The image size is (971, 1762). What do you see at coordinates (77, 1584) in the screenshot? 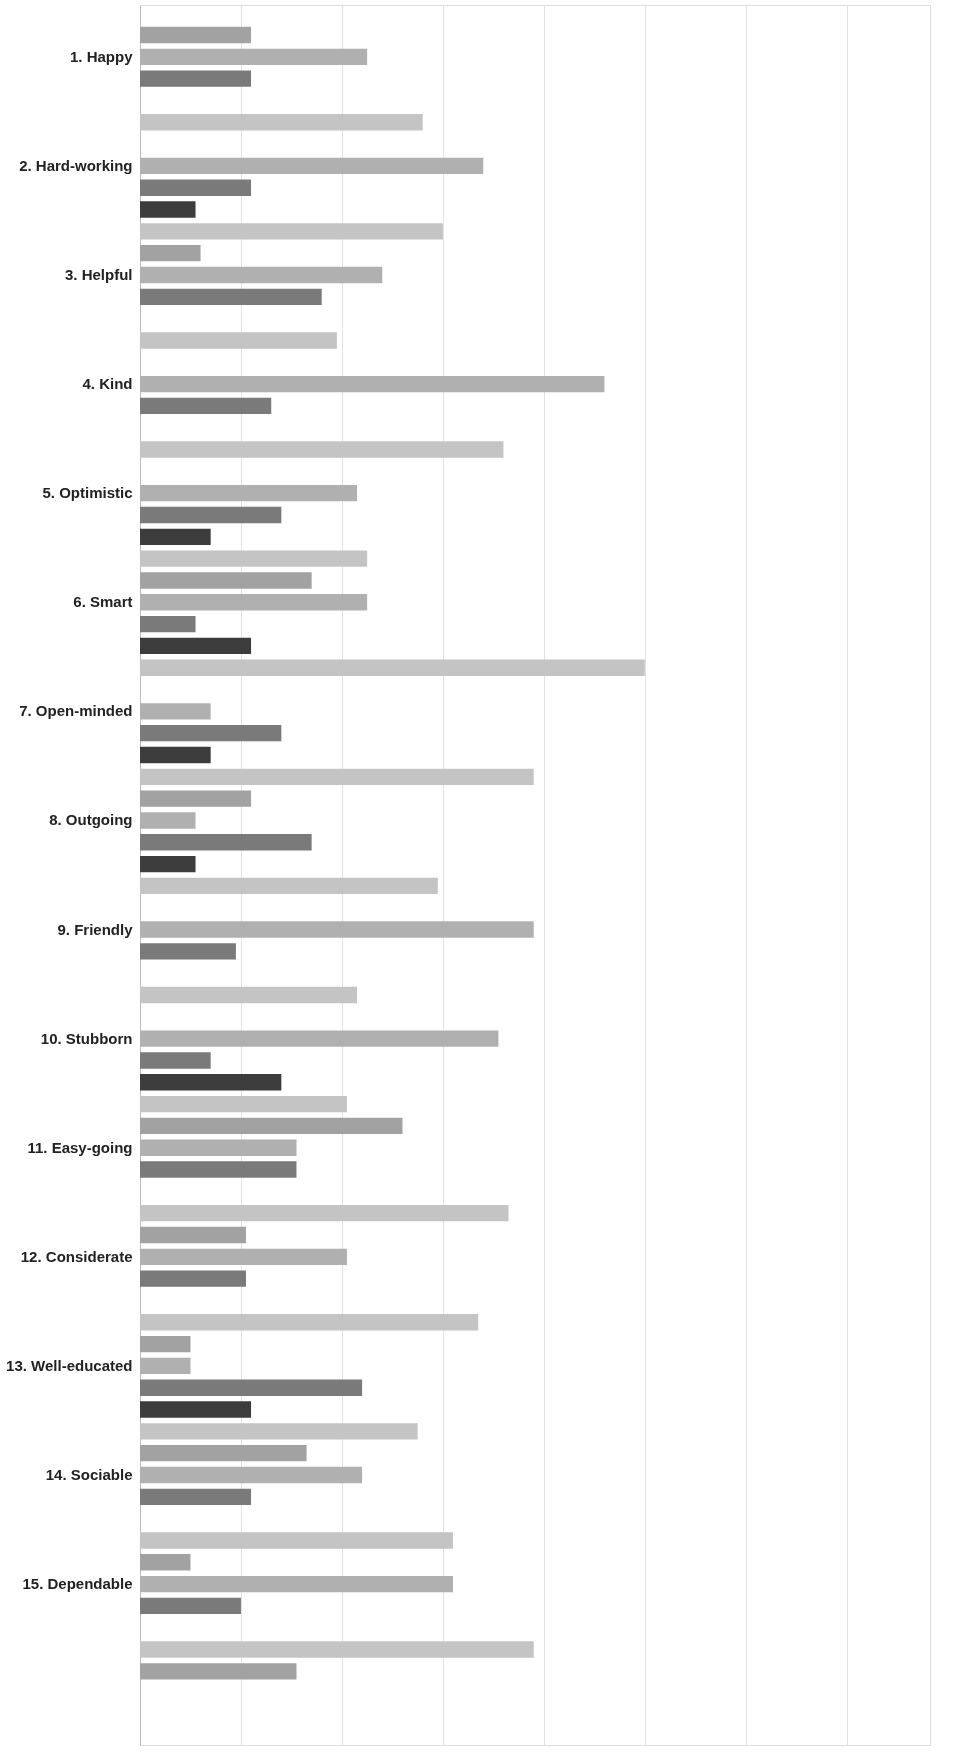
I see `y-tick-label: 15. Dependable` at bounding box center [77, 1584].